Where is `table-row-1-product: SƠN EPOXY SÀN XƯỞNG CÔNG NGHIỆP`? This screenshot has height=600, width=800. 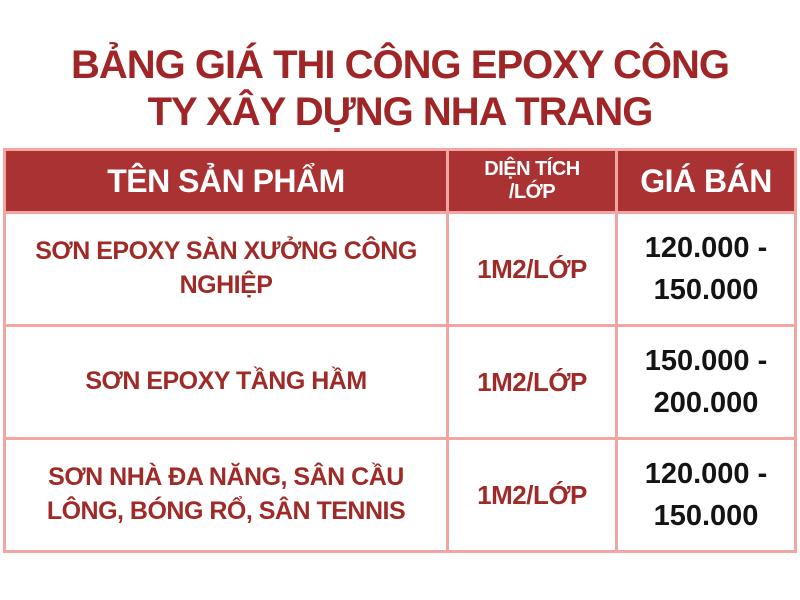 table-row-1-product: SƠN EPOXY SÀN XƯỞNG CÔNG NGHIỆP is located at coordinates (226, 269).